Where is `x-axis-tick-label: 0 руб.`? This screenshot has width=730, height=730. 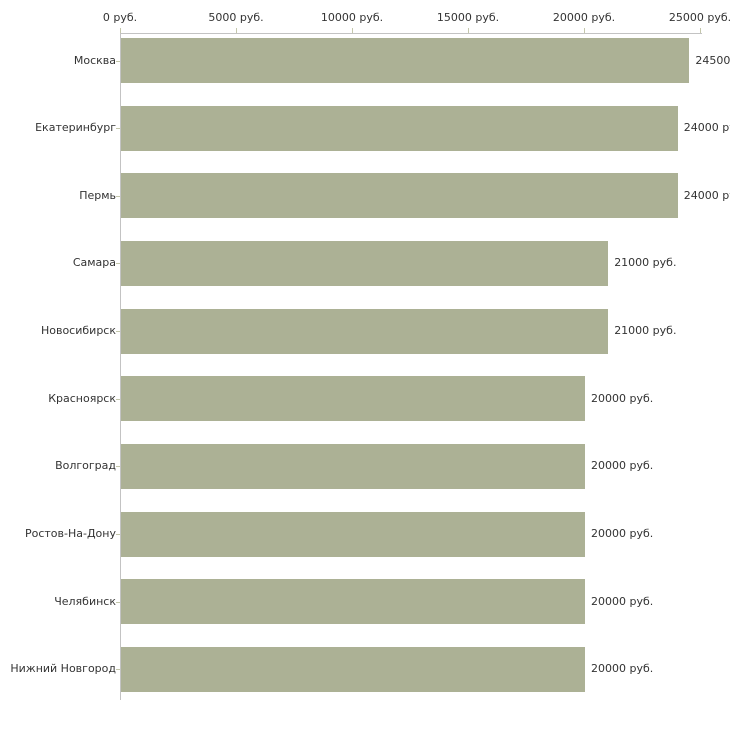 x-axis-tick-label: 0 руб. is located at coordinates (120, 17).